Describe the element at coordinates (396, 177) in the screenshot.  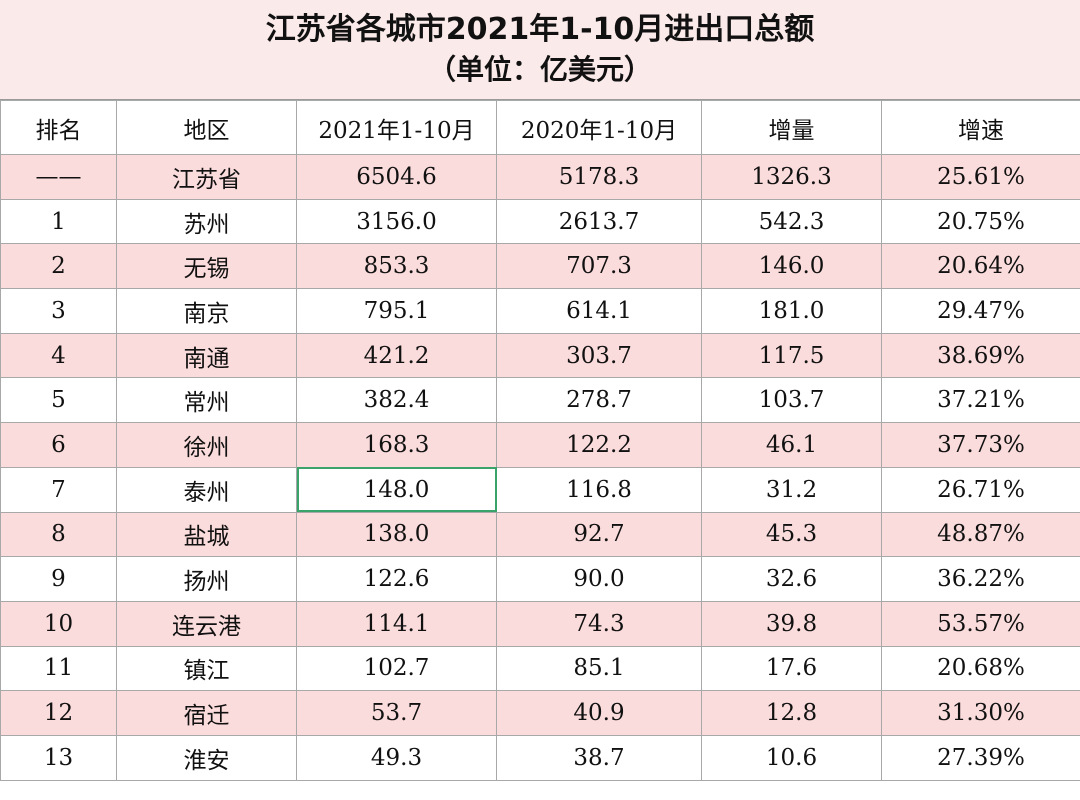
I see `cell-2021: 6504.6` at that location.